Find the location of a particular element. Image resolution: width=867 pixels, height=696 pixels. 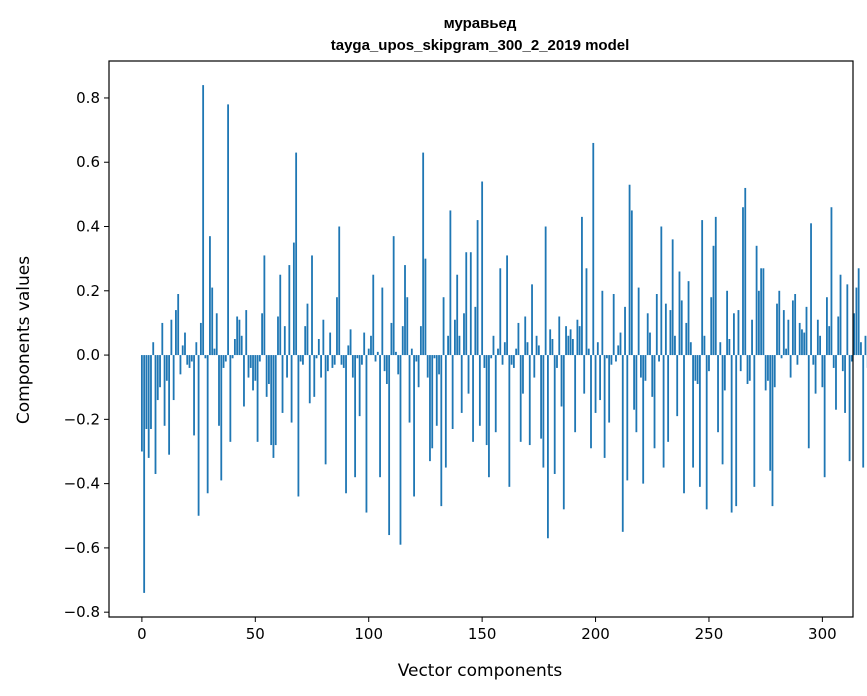

y-tick-label: −0.2 is located at coordinates (82, 419).